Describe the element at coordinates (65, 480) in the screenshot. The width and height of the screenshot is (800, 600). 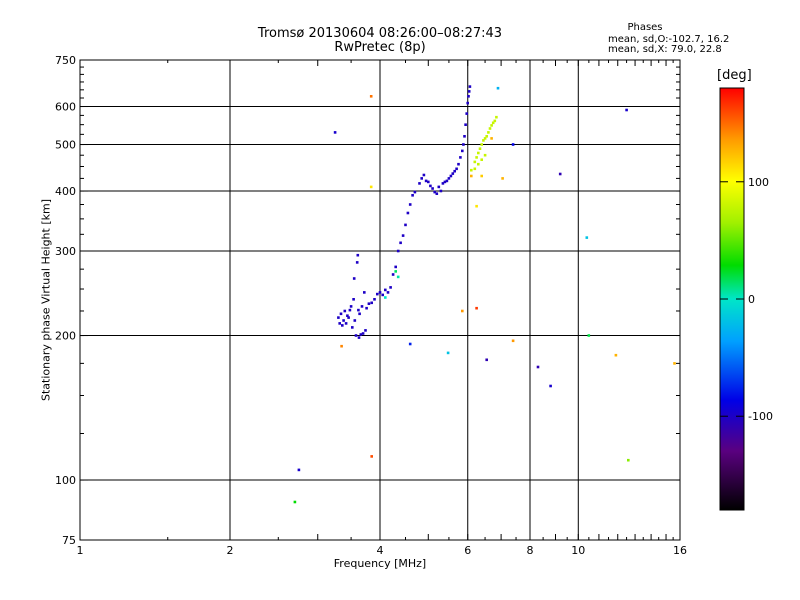
I see `y-tick-label: 100` at that location.